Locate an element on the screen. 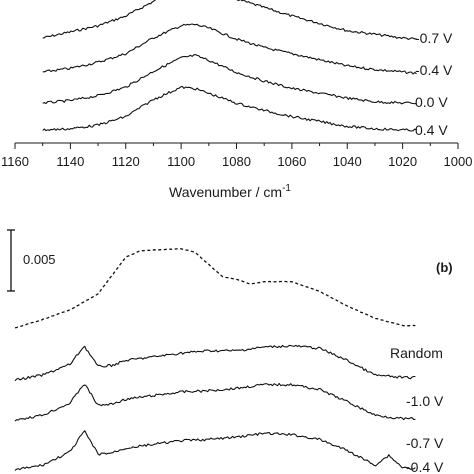  panel-a-series-label-0-0-v: 0.0 V is located at coordinates (431, 102).